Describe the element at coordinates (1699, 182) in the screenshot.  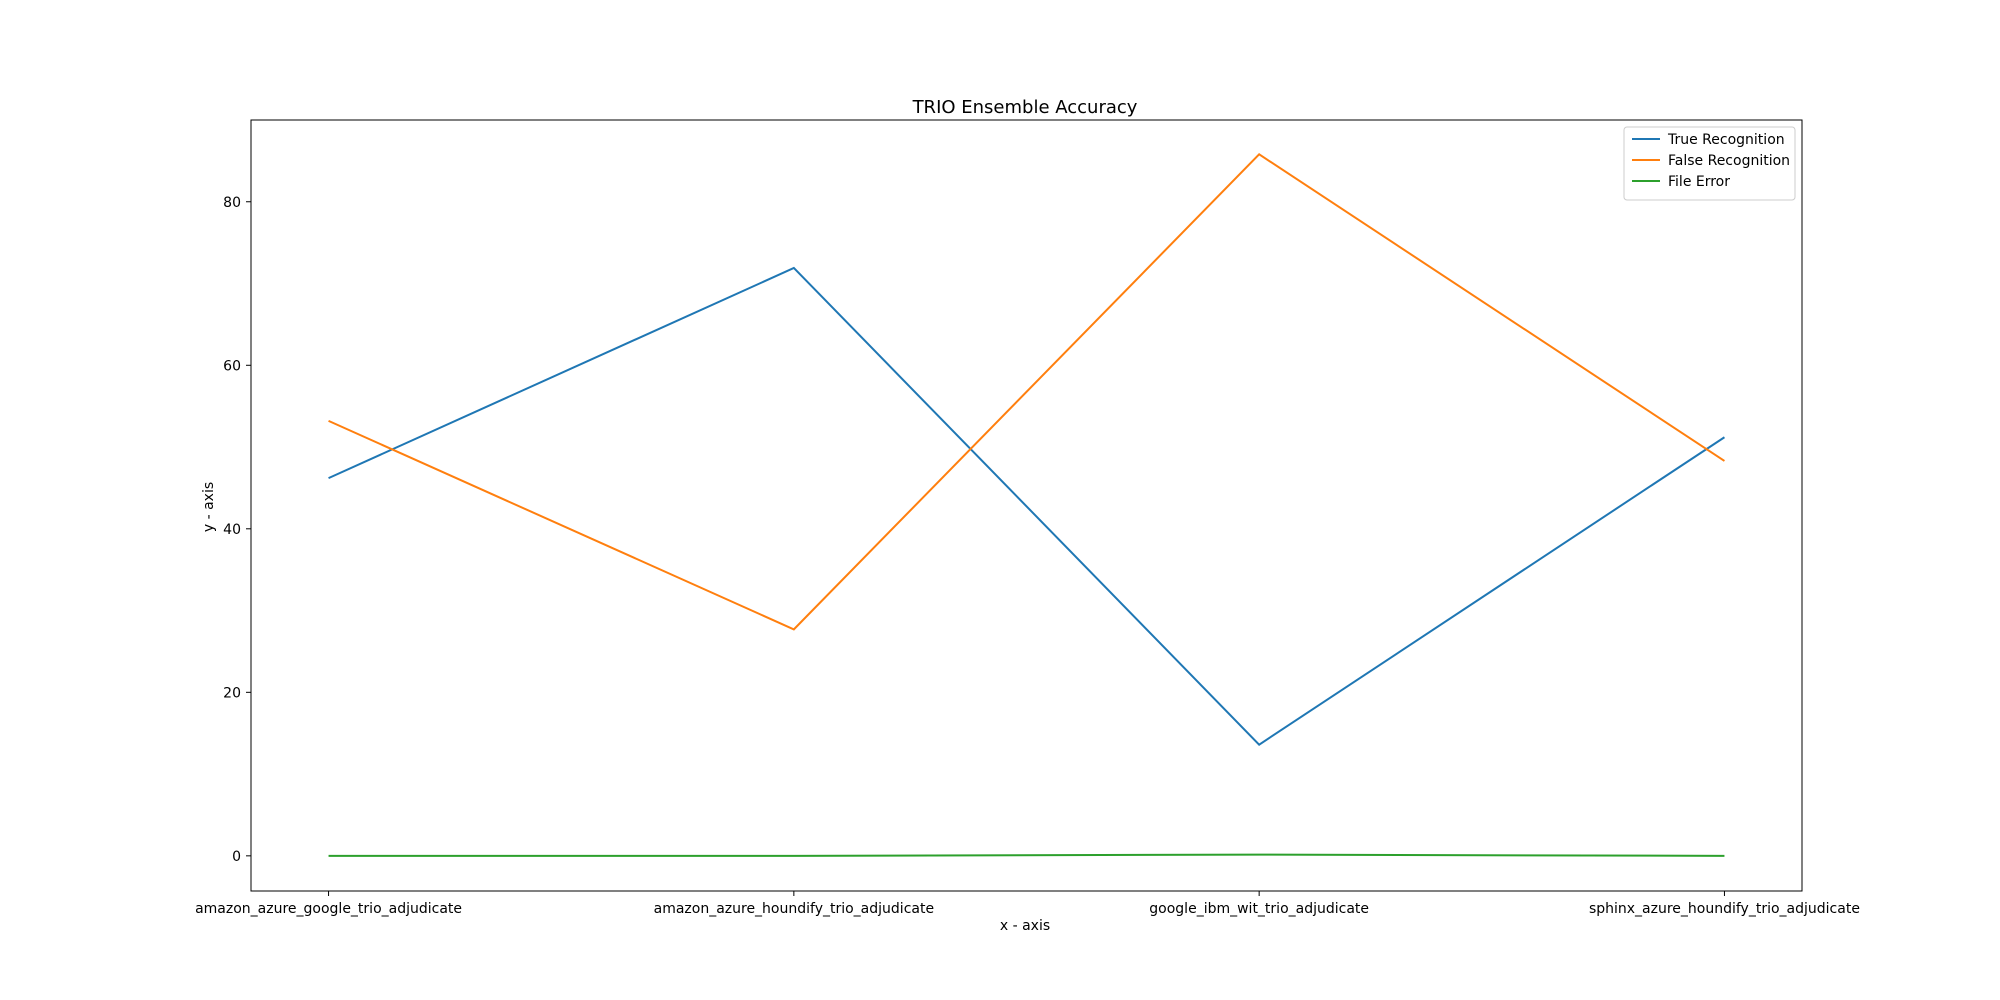
I see `legend-label: File Error` at that location.